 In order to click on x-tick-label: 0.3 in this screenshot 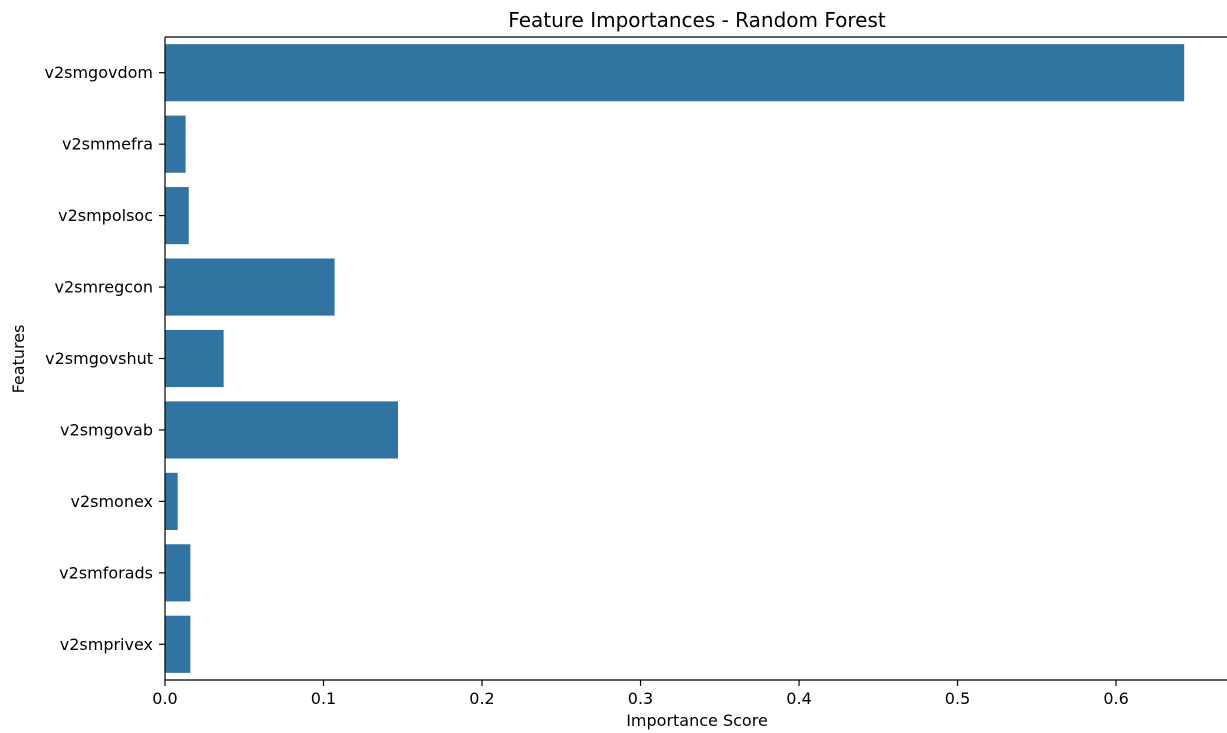, I will do `click(640, 698)`.